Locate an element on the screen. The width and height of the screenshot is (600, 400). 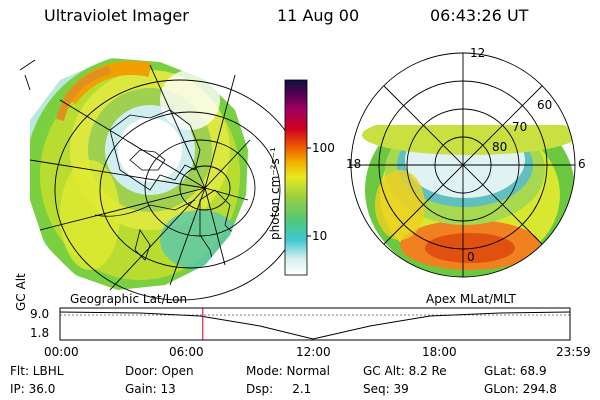
glat-info: GLat: 68.9 is located at coordinates (515, 371).